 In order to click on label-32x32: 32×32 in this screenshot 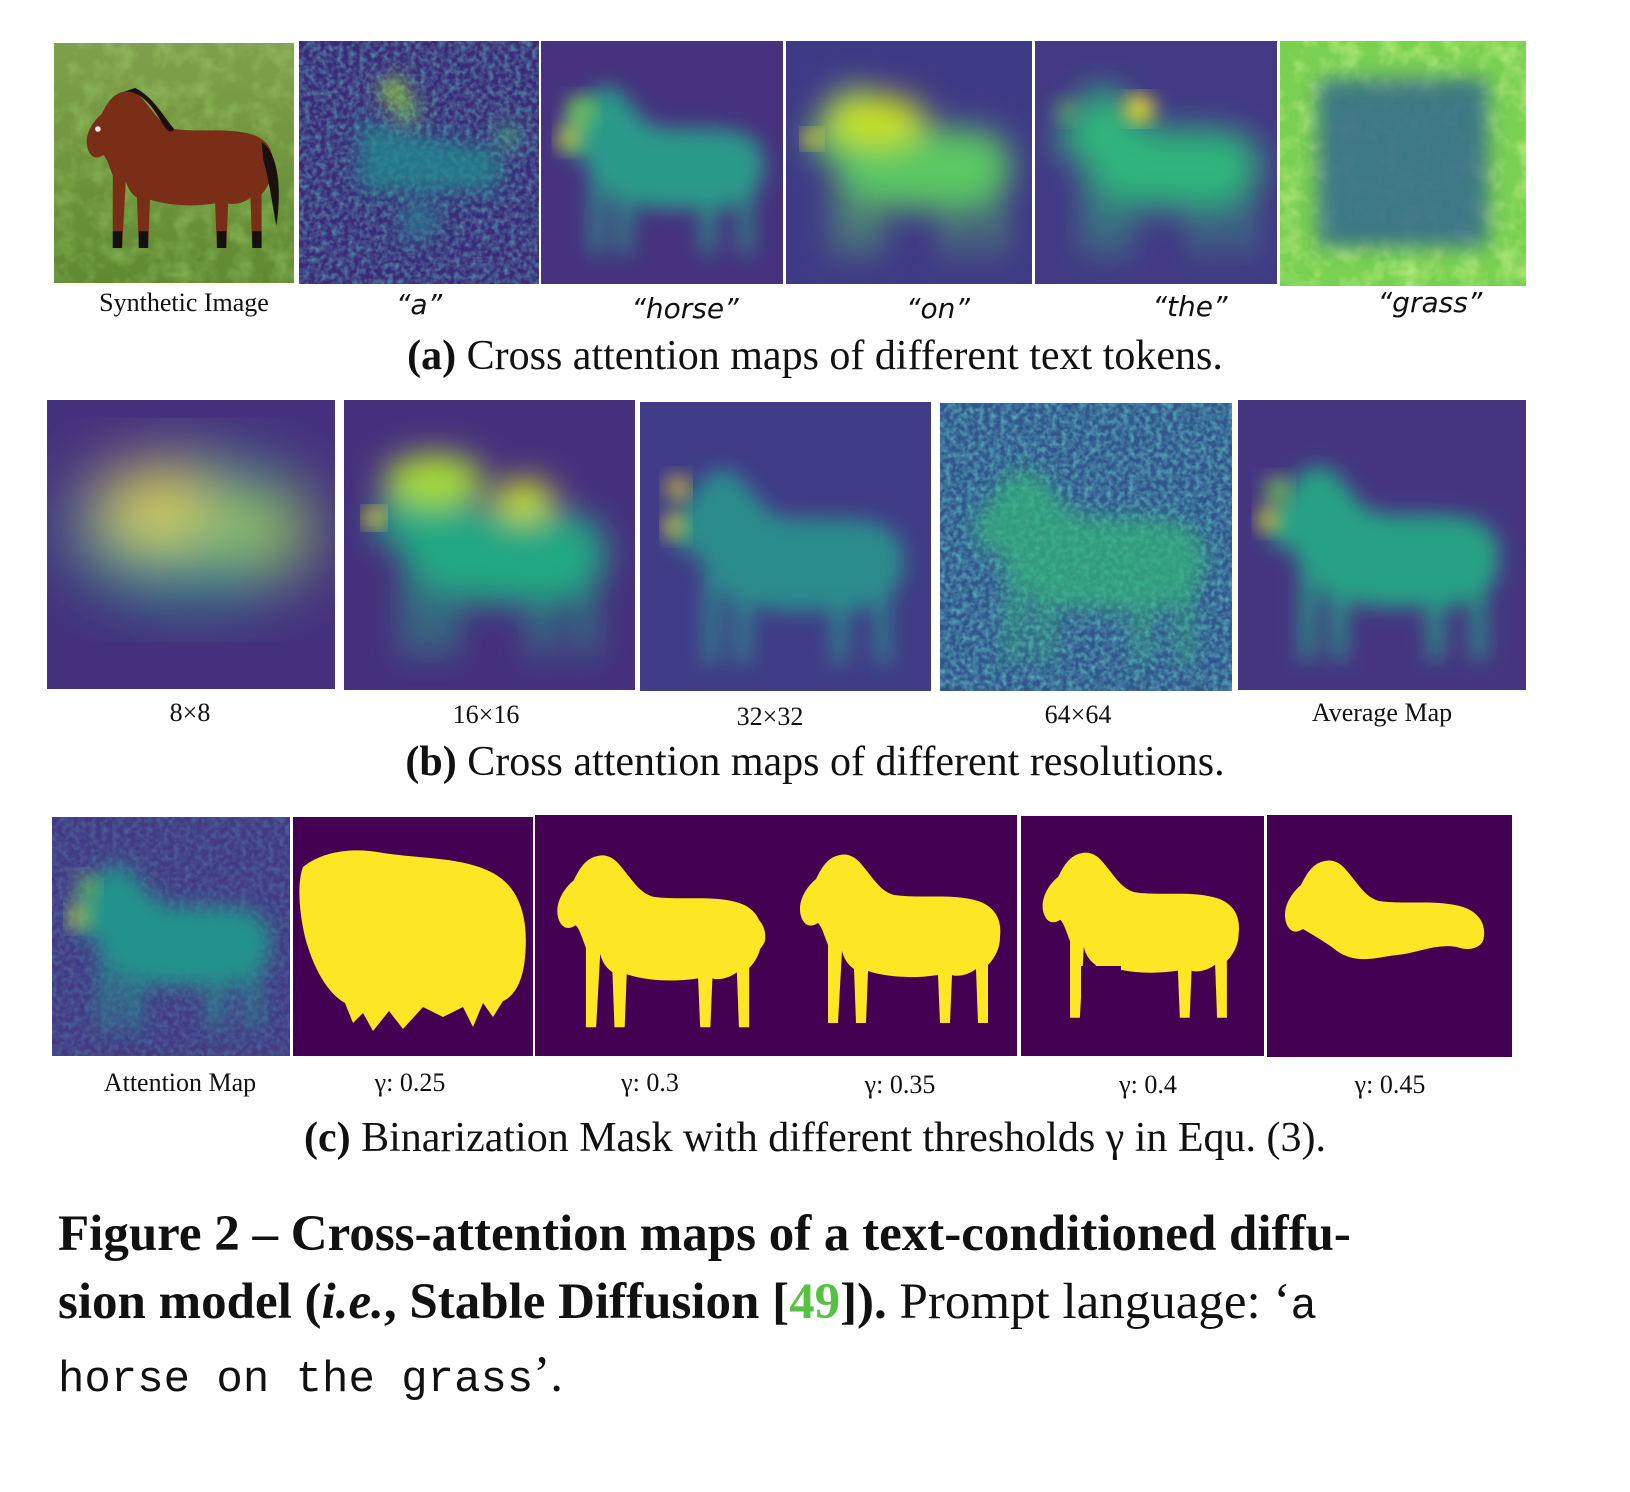, I will do `click(770, 716)`.